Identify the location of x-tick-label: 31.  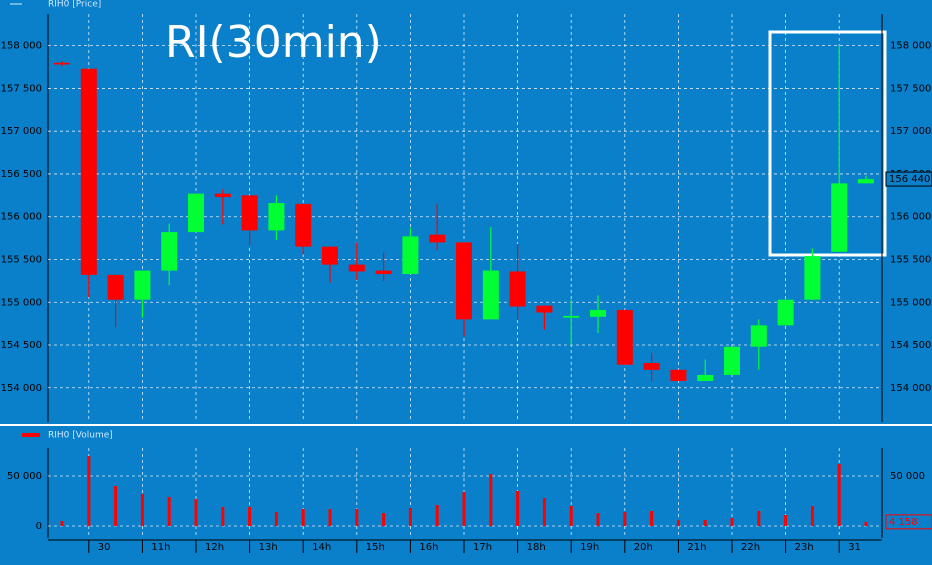
(854, 547).